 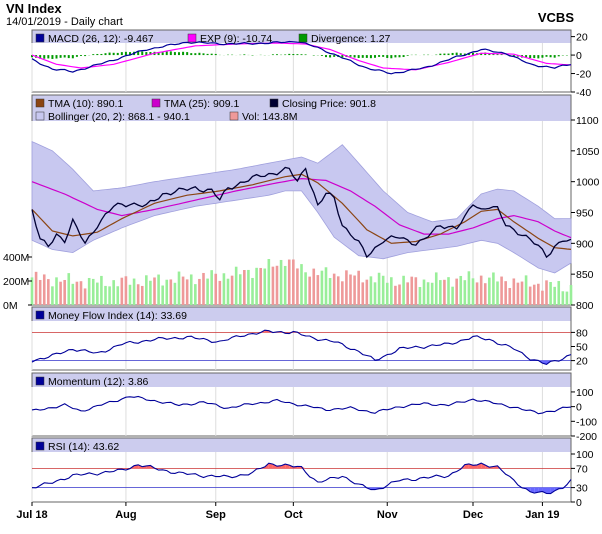 I want to click on x-tick-label: Oct, so click(x=293, y=515).